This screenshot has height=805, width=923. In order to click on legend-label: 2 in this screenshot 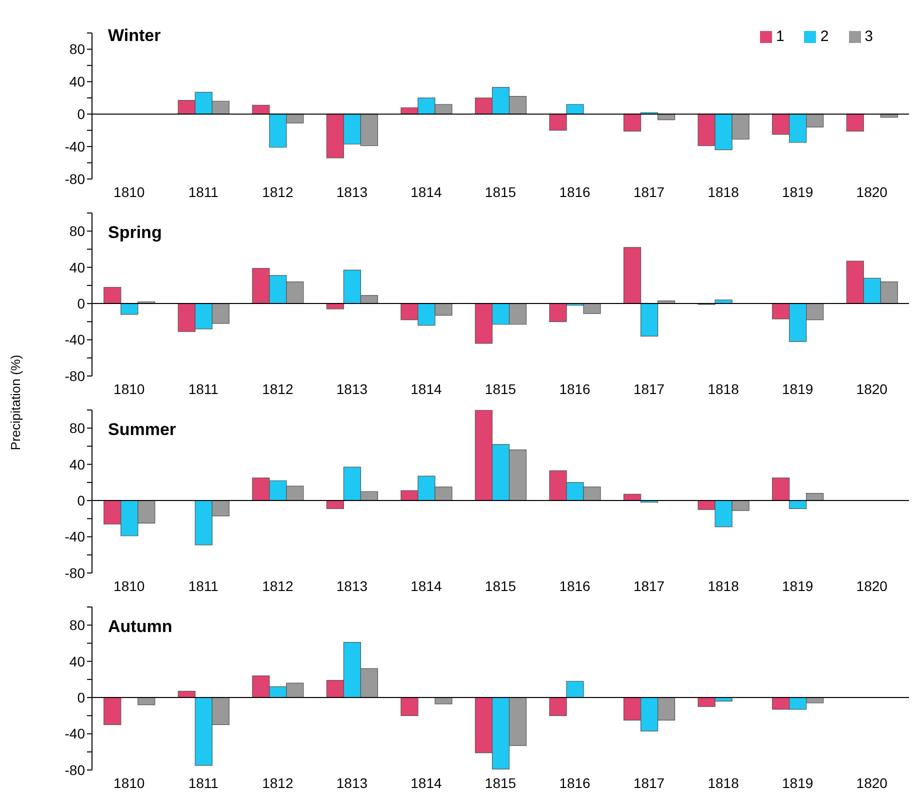, I will do `click(824, 36)`.